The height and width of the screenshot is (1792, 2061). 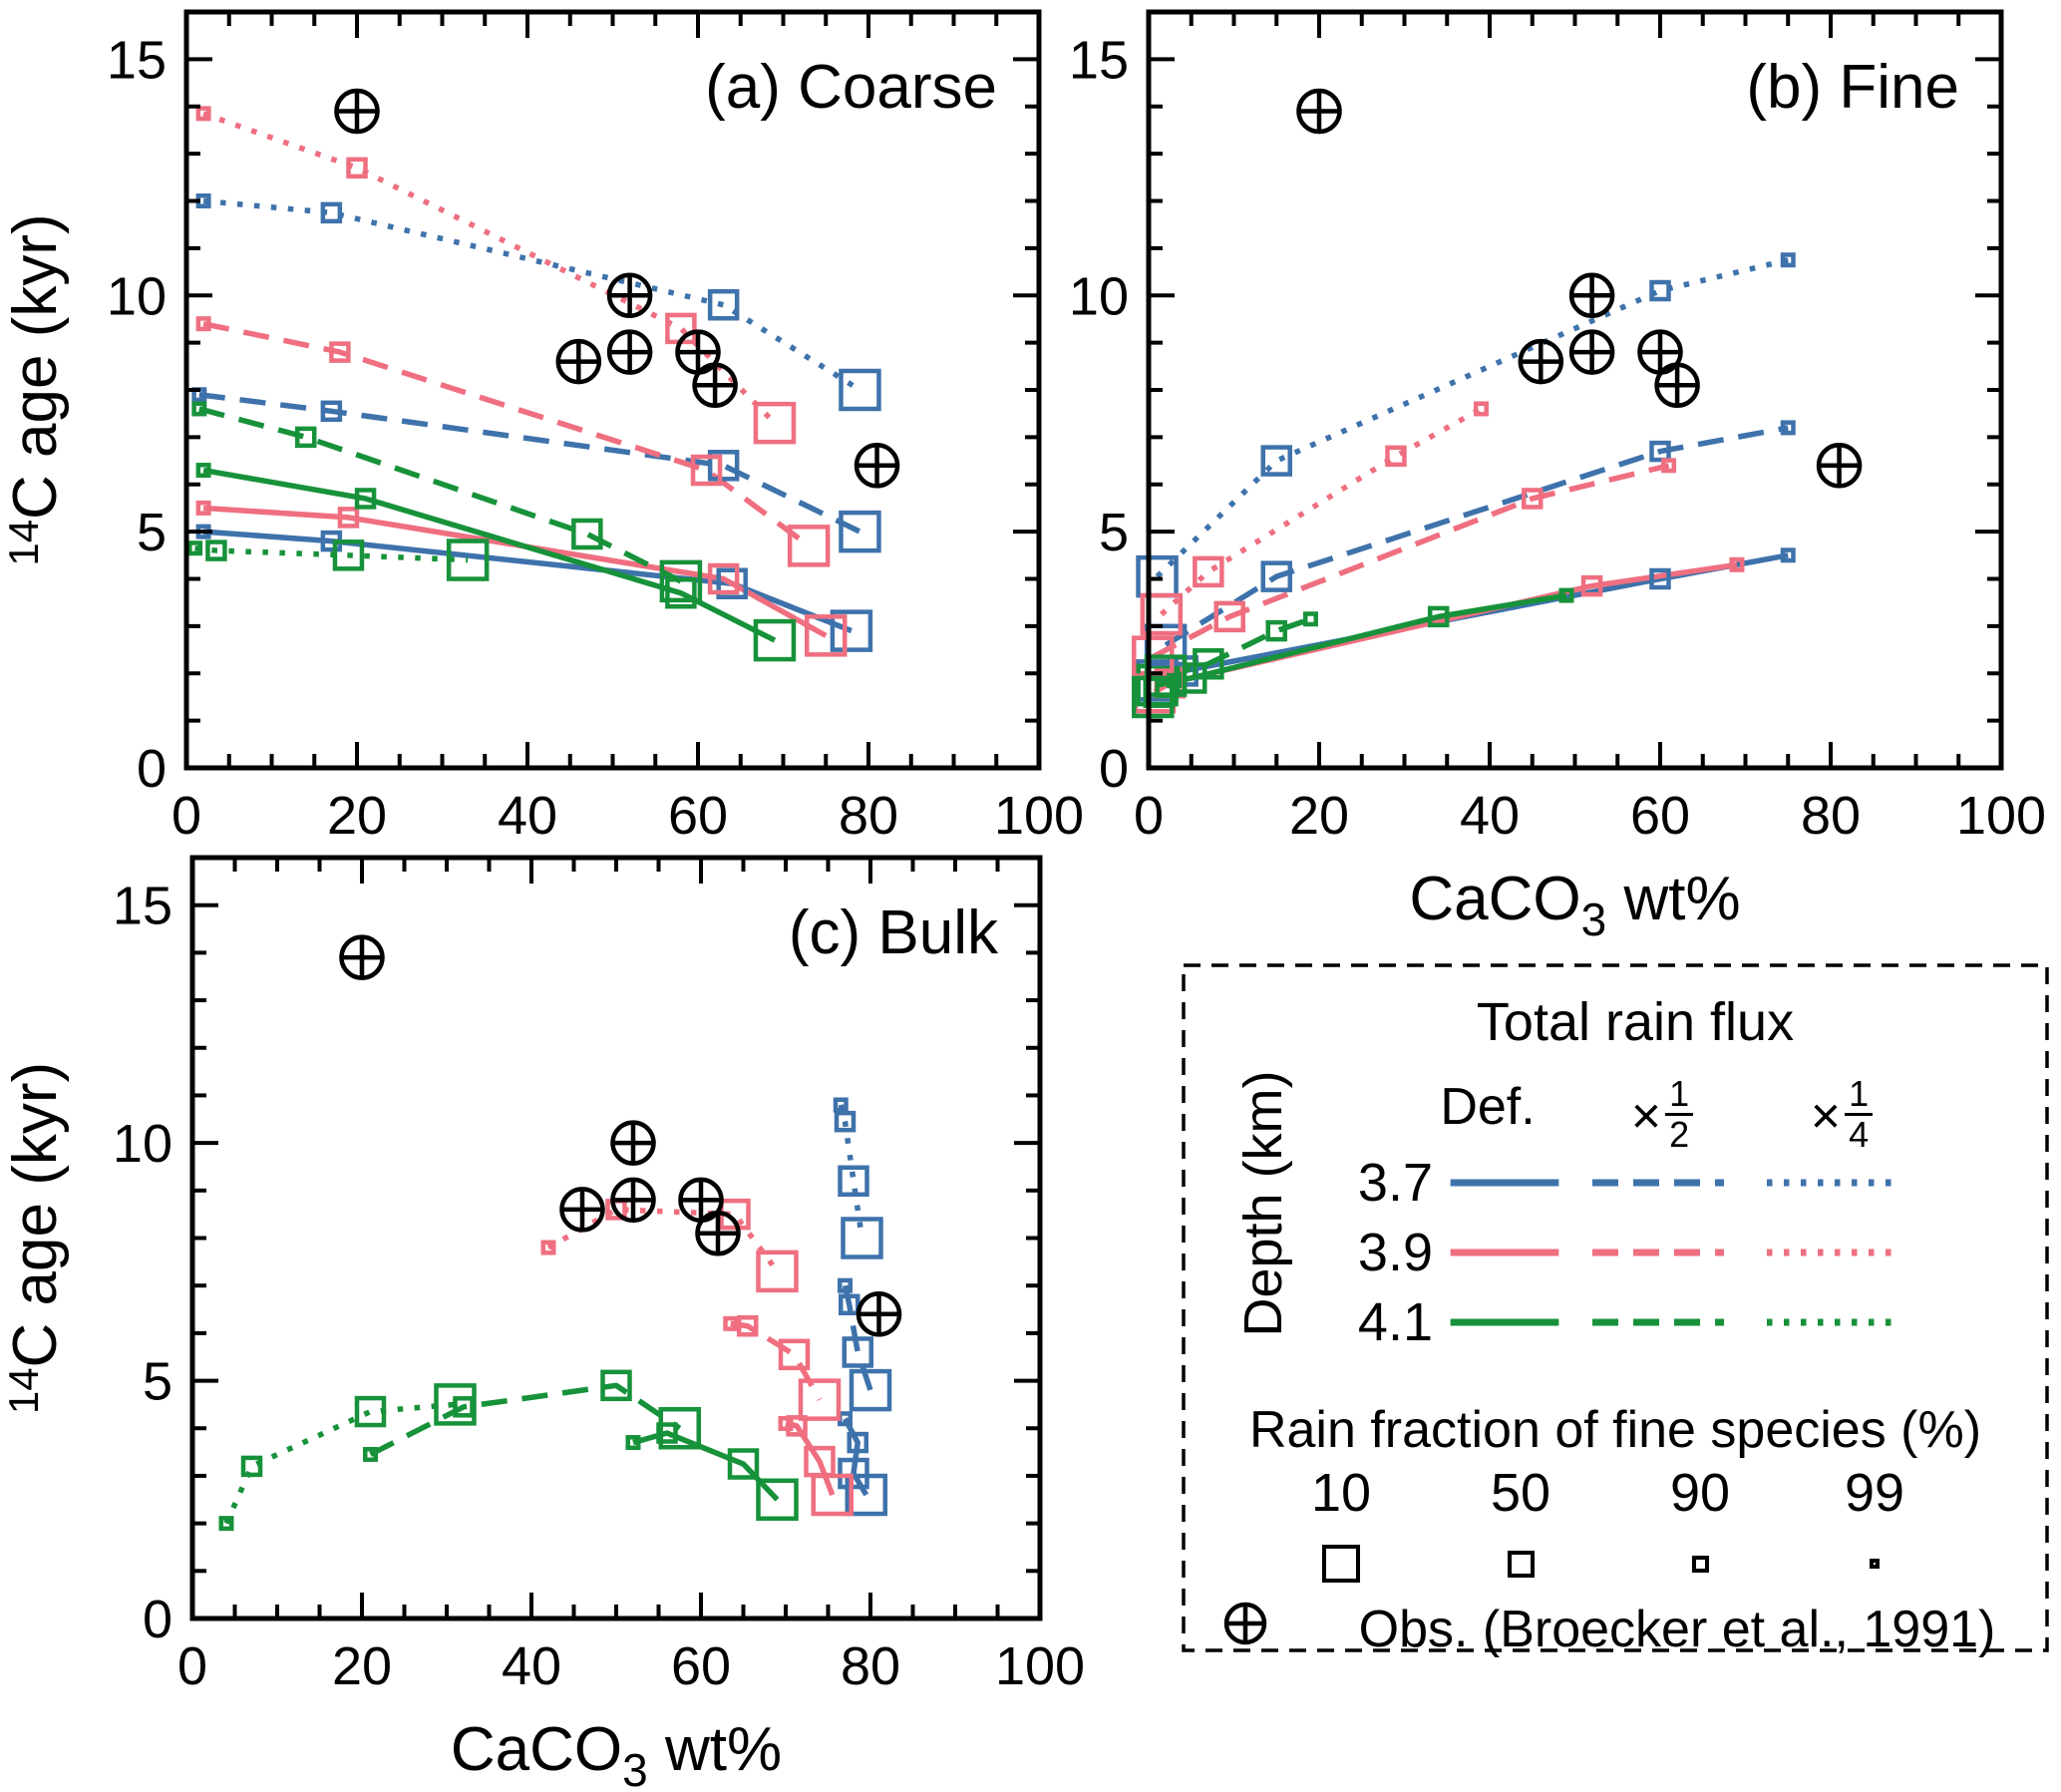 What do you see at coordinates (1039, 816) in the screenshot?
I see `x-tick-label: 100` at bounding box center [1039, 816].